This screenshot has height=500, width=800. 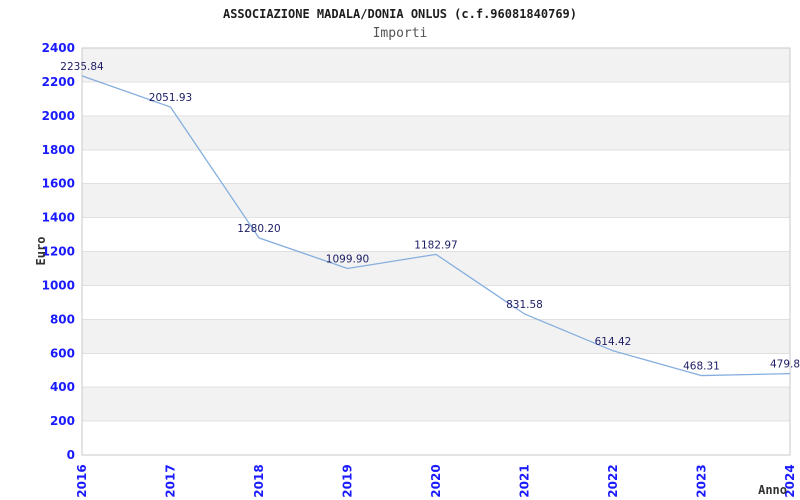 I want to click on x-tick-label: 2019, so click(x=348, y=480).